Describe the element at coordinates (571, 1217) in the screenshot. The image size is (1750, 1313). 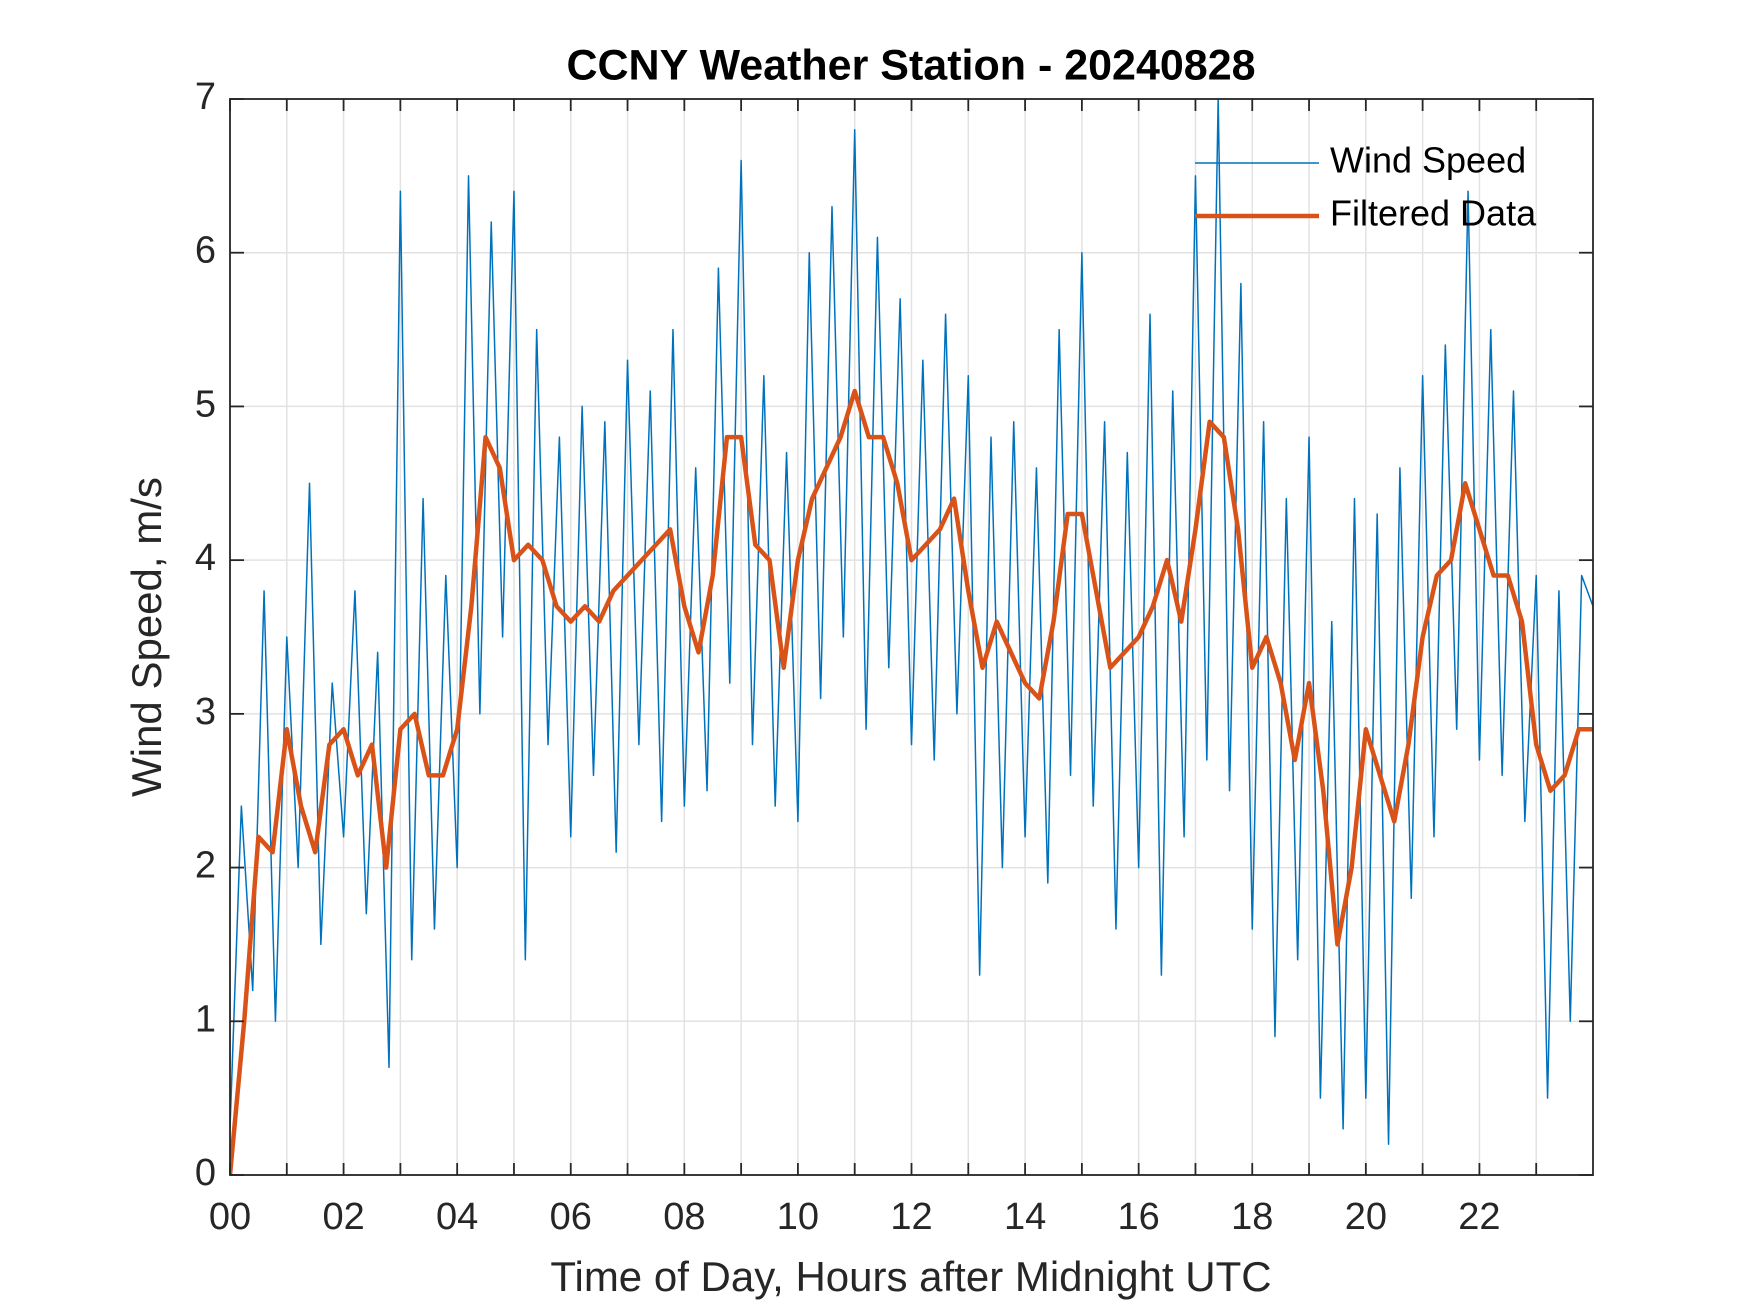
I see `x-tick-label: 06` at that location.